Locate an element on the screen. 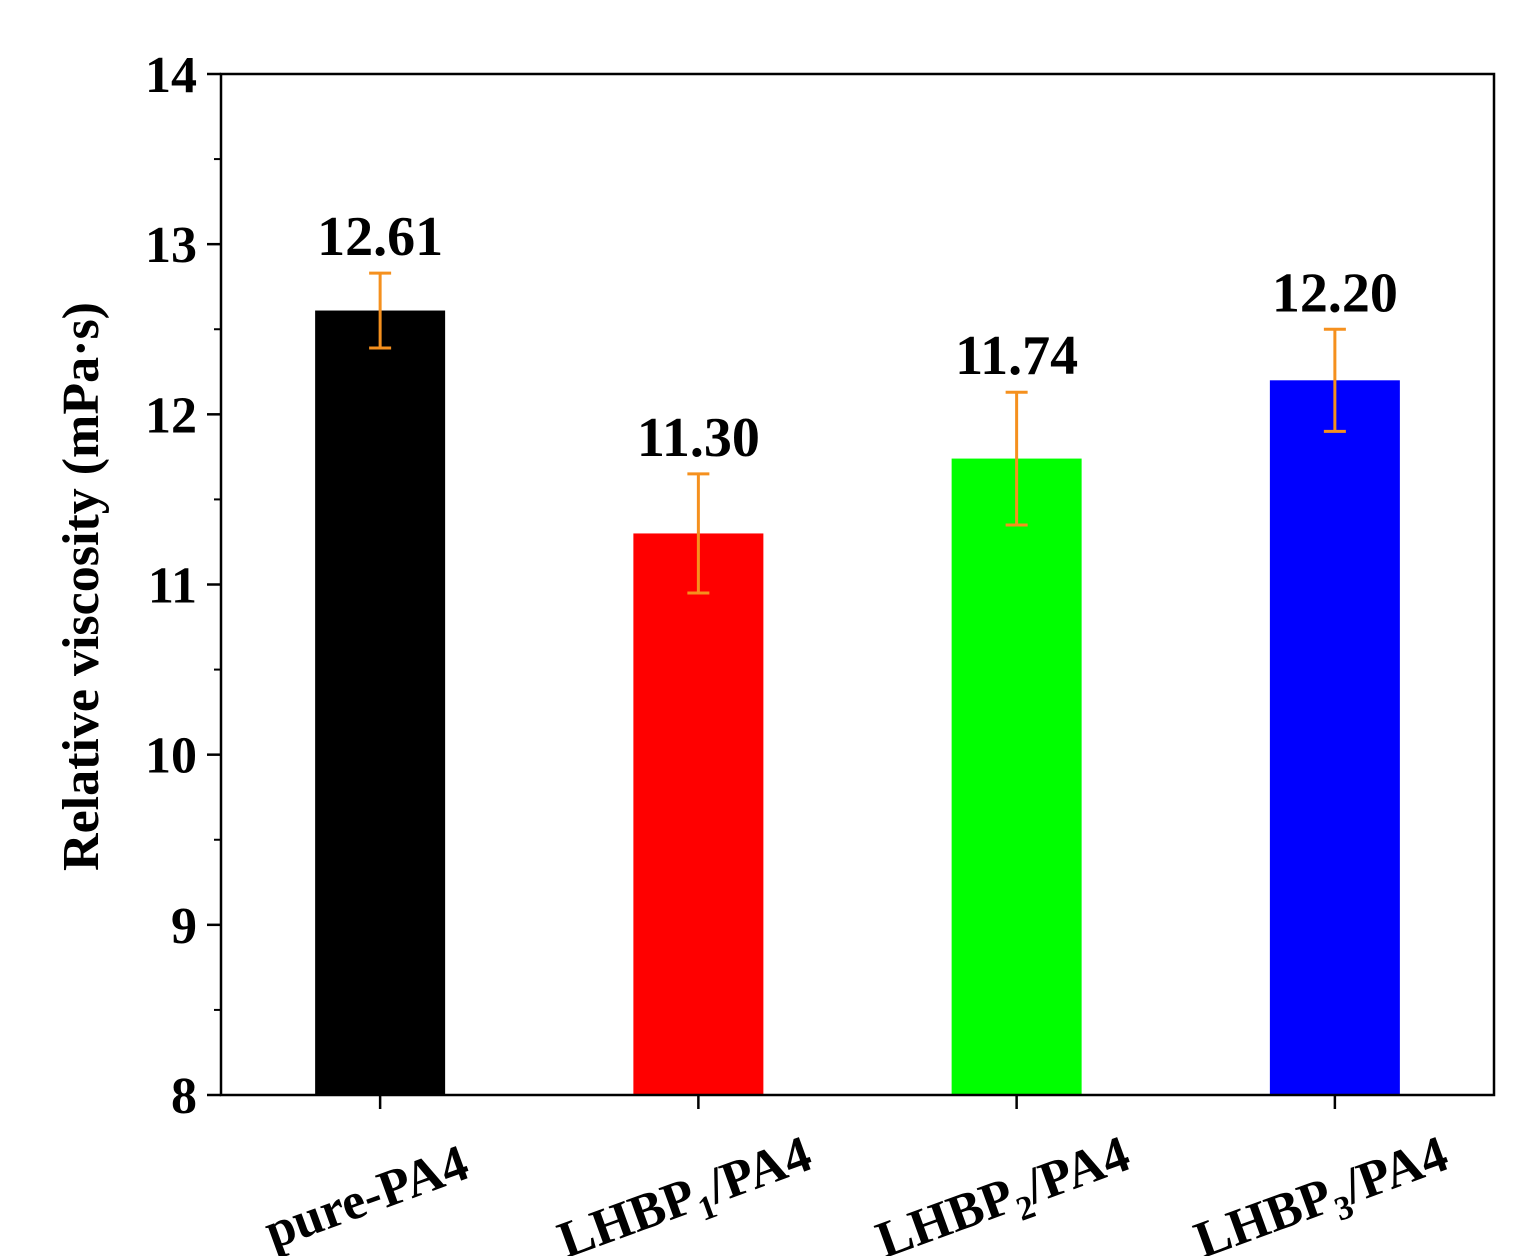 This screenshot has width=1539, height=1256. x-tick-label-base-0: pure-PA4 is located at coordinates (366, 1195).